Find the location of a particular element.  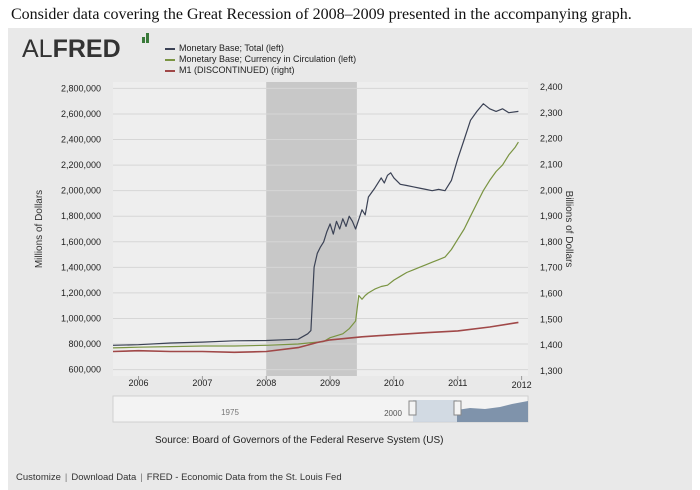

y2-tick-label: 1,500 is located at coordinates (551, 319).